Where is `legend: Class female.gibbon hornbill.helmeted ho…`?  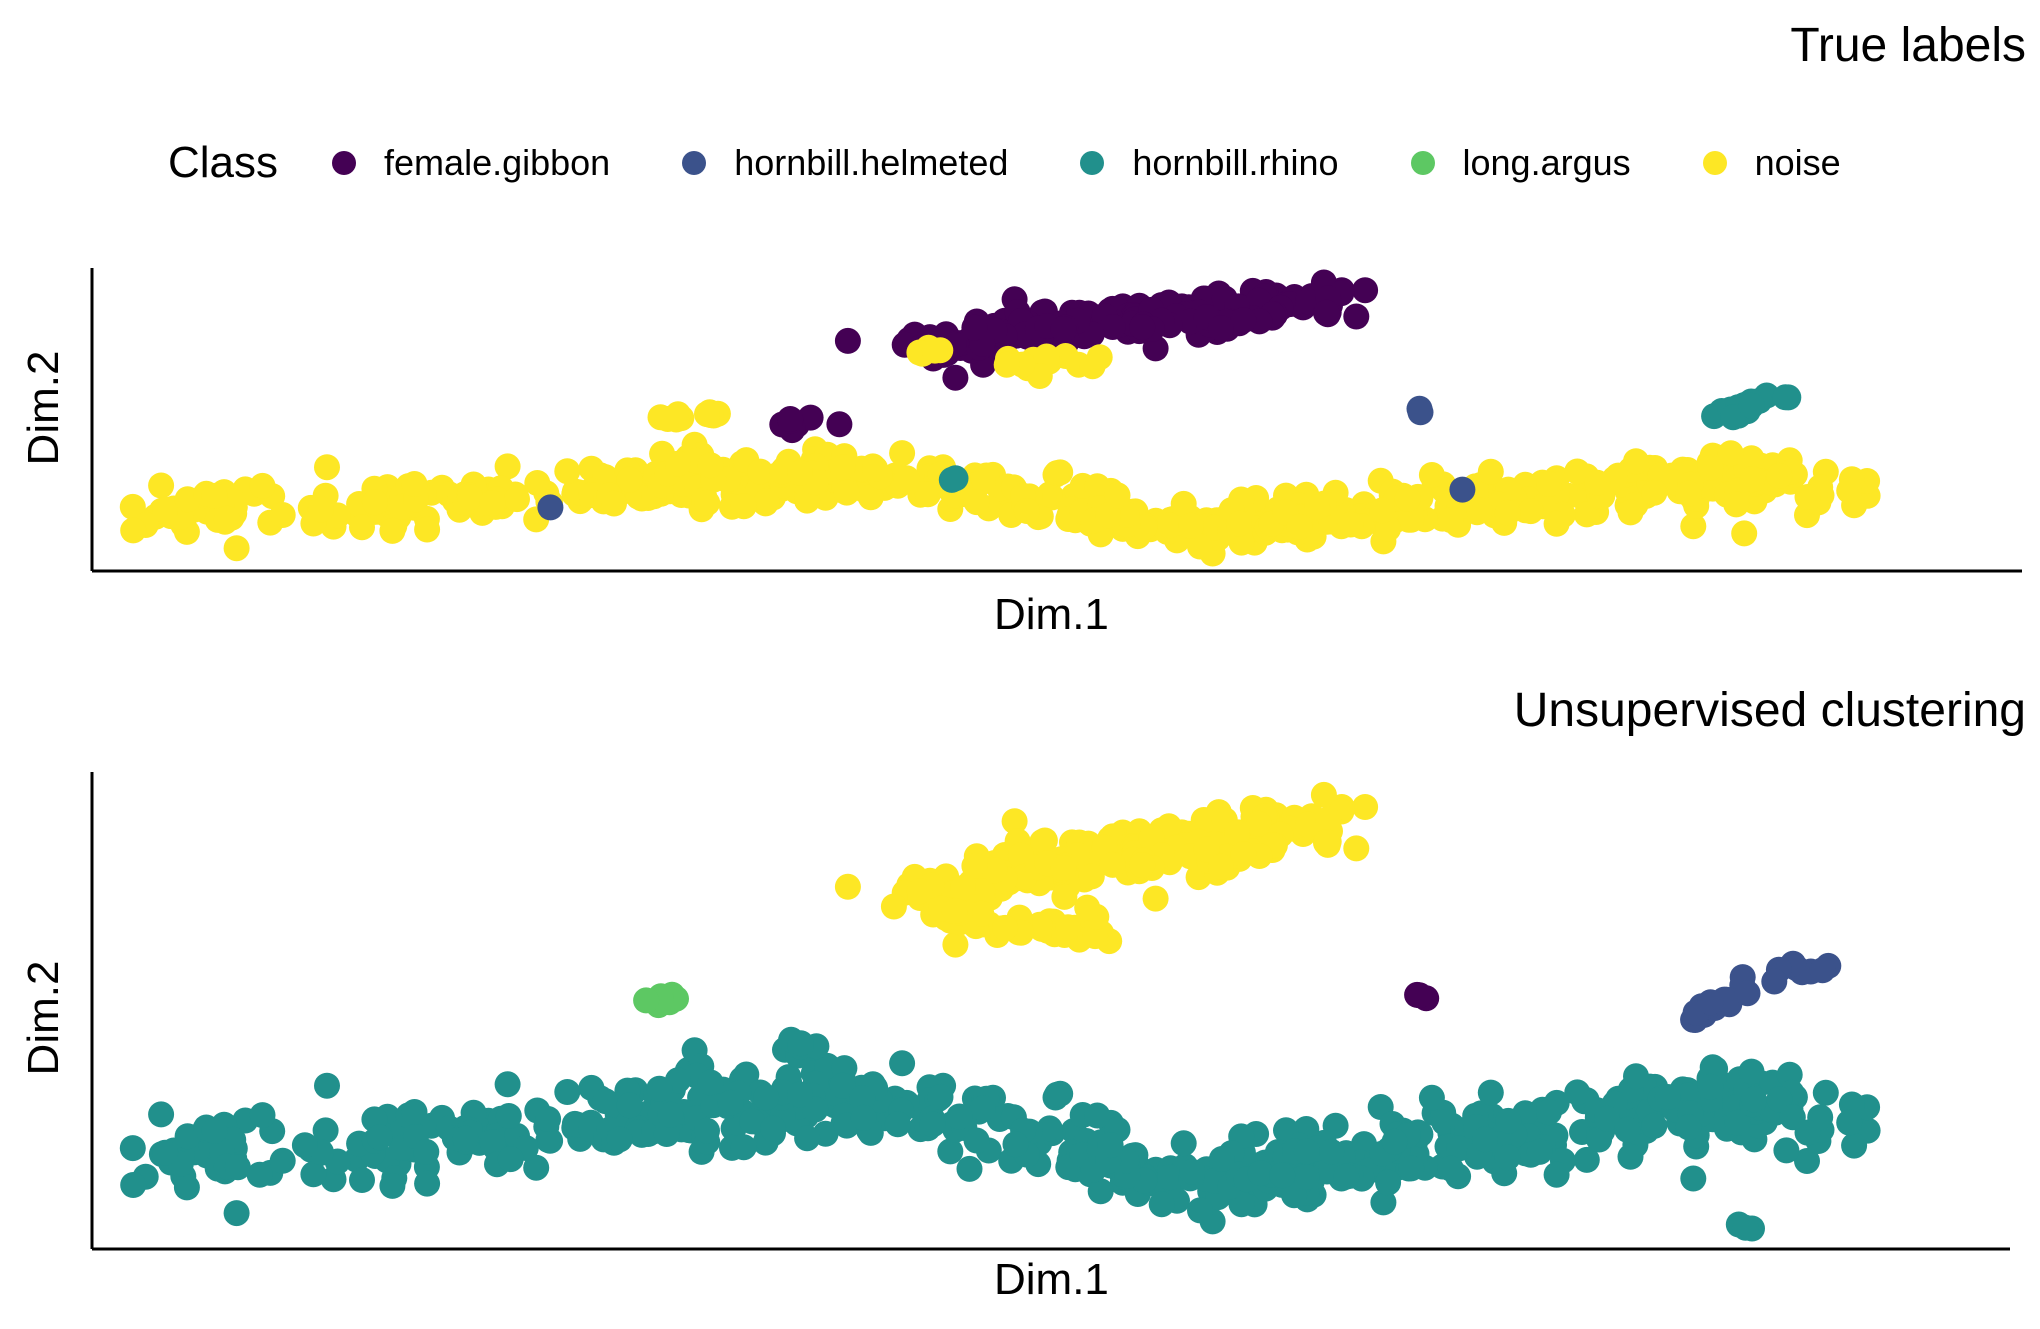 legend: Class female.gibbon hornbill.helmeted ho… is located at coordinates (1027, 163).